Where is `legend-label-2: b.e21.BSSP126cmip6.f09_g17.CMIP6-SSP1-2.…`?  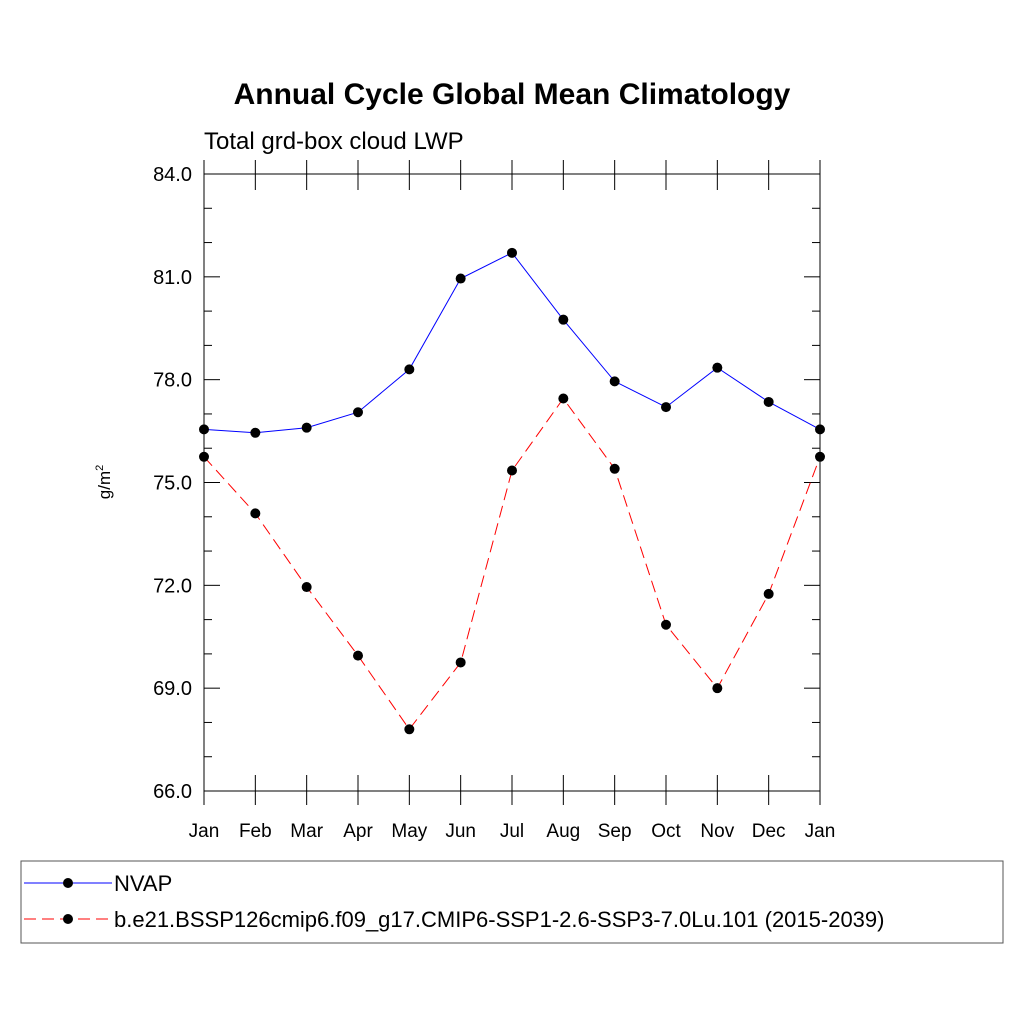 legend-label-2: b.e21.BSSP126cmip6.f09_g17.CMIP6-SSP1-2.… is located at coordinates (499, 919).